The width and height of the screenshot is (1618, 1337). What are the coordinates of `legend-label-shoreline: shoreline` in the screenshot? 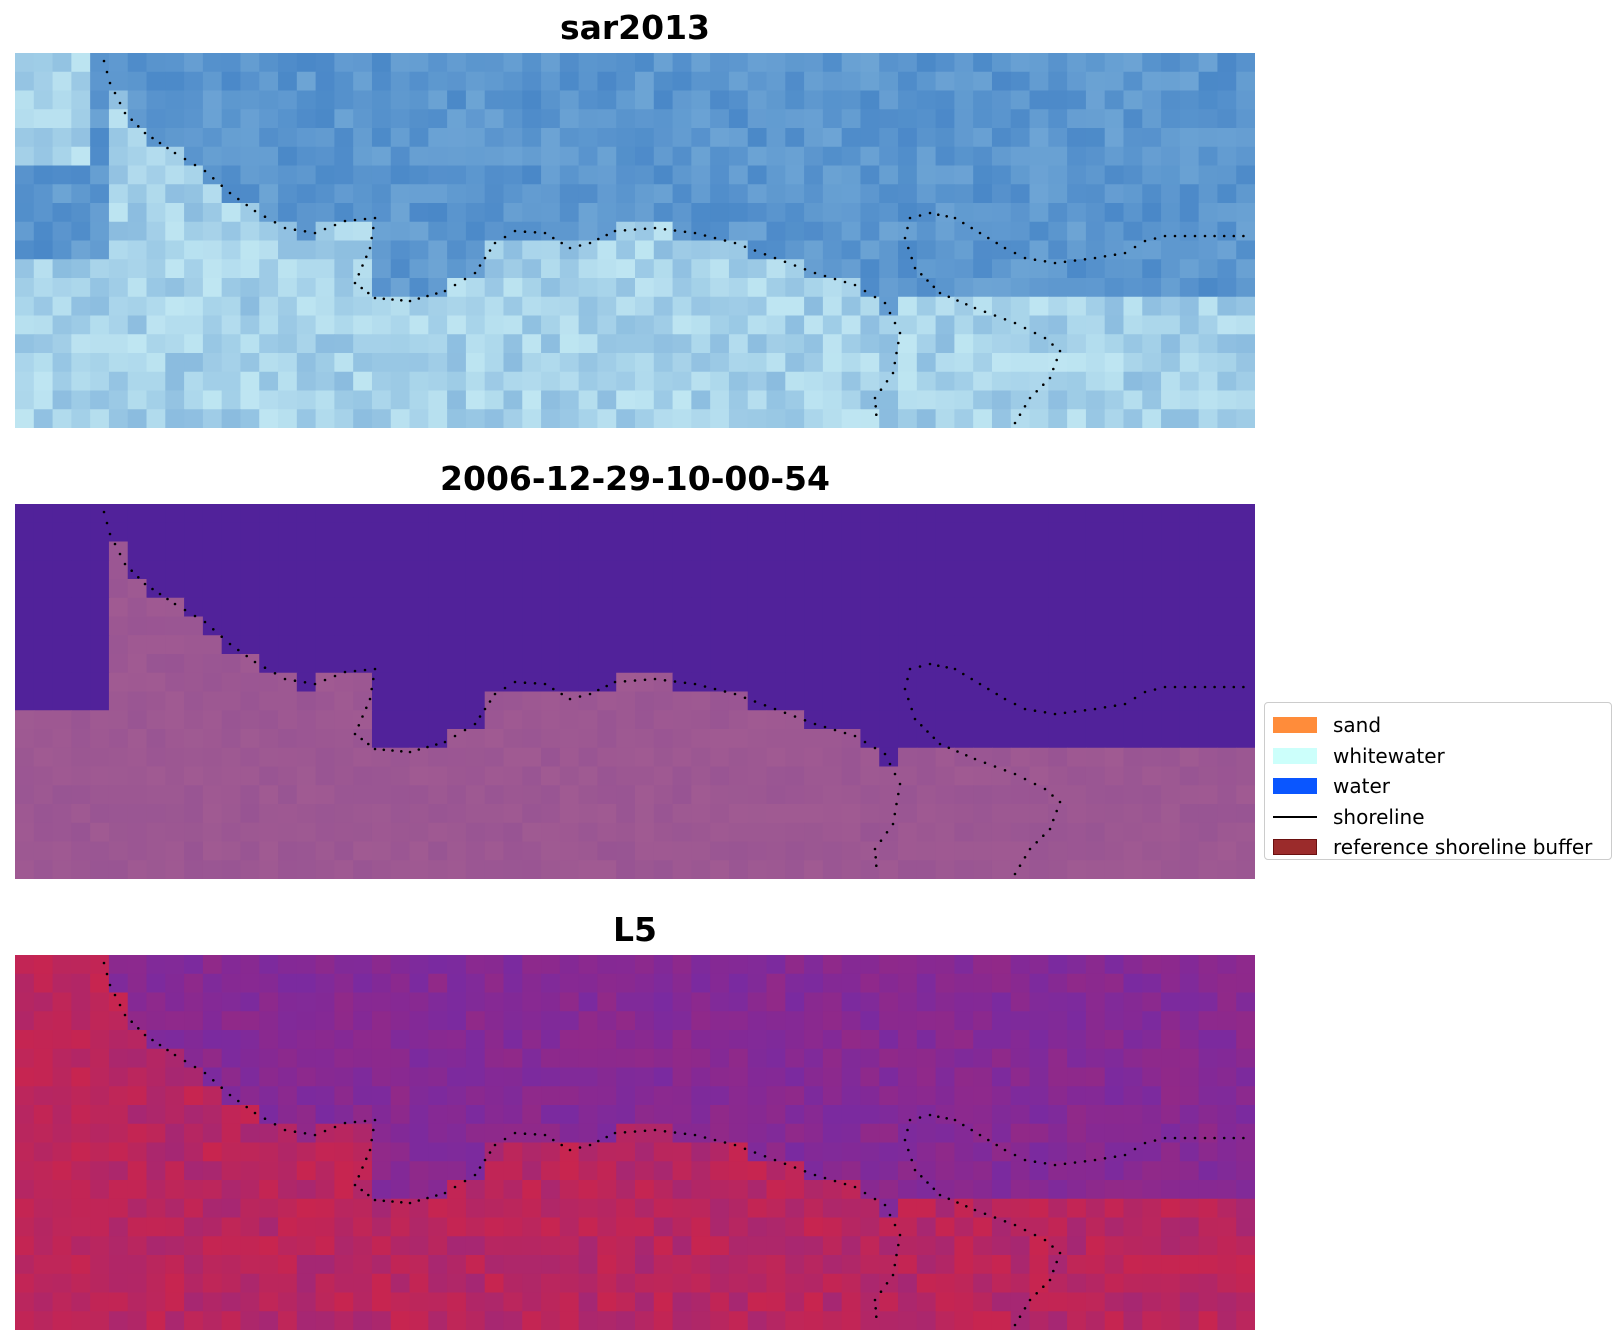 It's located at (1379, 816).